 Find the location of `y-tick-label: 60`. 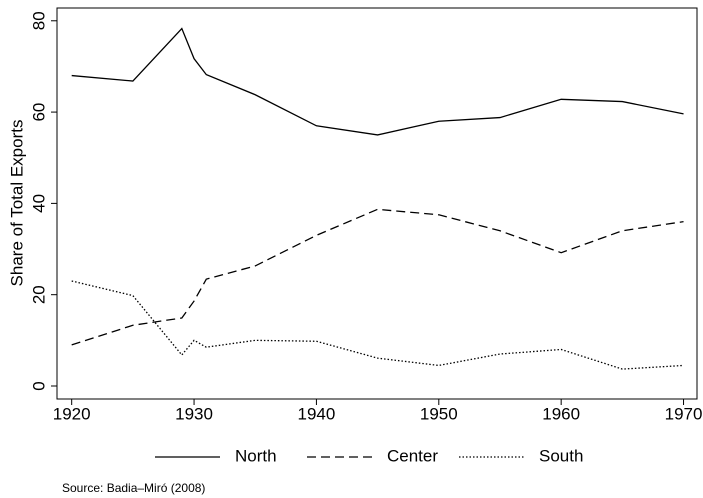

y-tick-label: 60 is located at coordinates (38, 112).